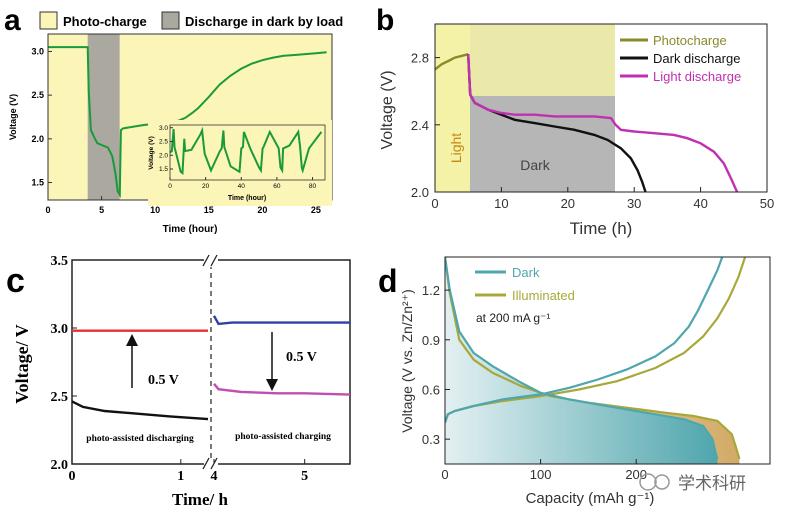 This screenshot has height=522, width=800. What do you see at coordinates (170, 20) in the screenshot?
I see `legend-swatch-discharge-dark` at bounding box center [170, 20].